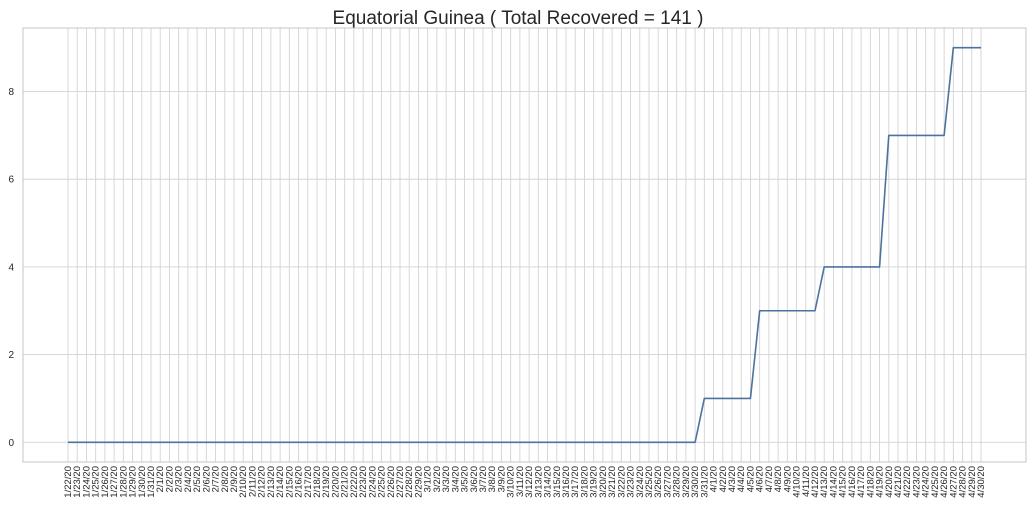 The height and width of the screenshot is (517, 1033). What do you see at coordinates (649, 482) in the screenshot?
I see `x-tick-label: 3/25/20` at bounding box center [649, 482].